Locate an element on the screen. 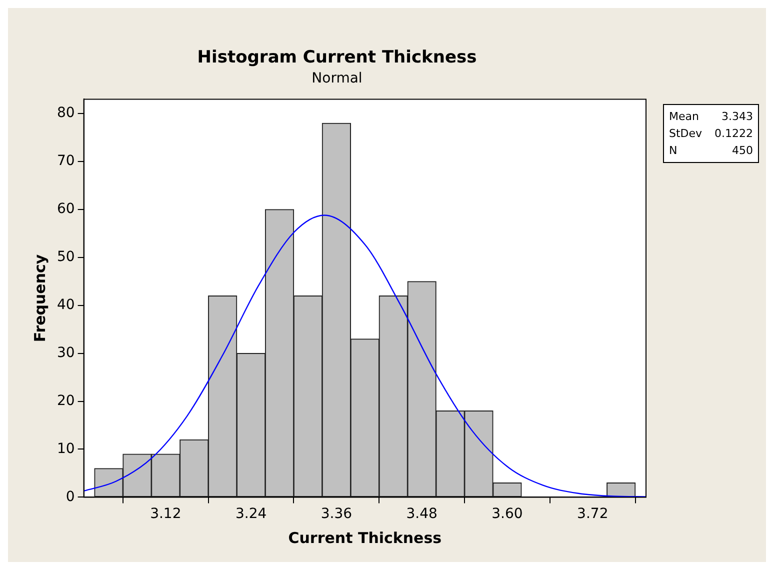 This screenshot has width=774, height=570. y-tick-label: 70 is located at coordinates (65, 161).